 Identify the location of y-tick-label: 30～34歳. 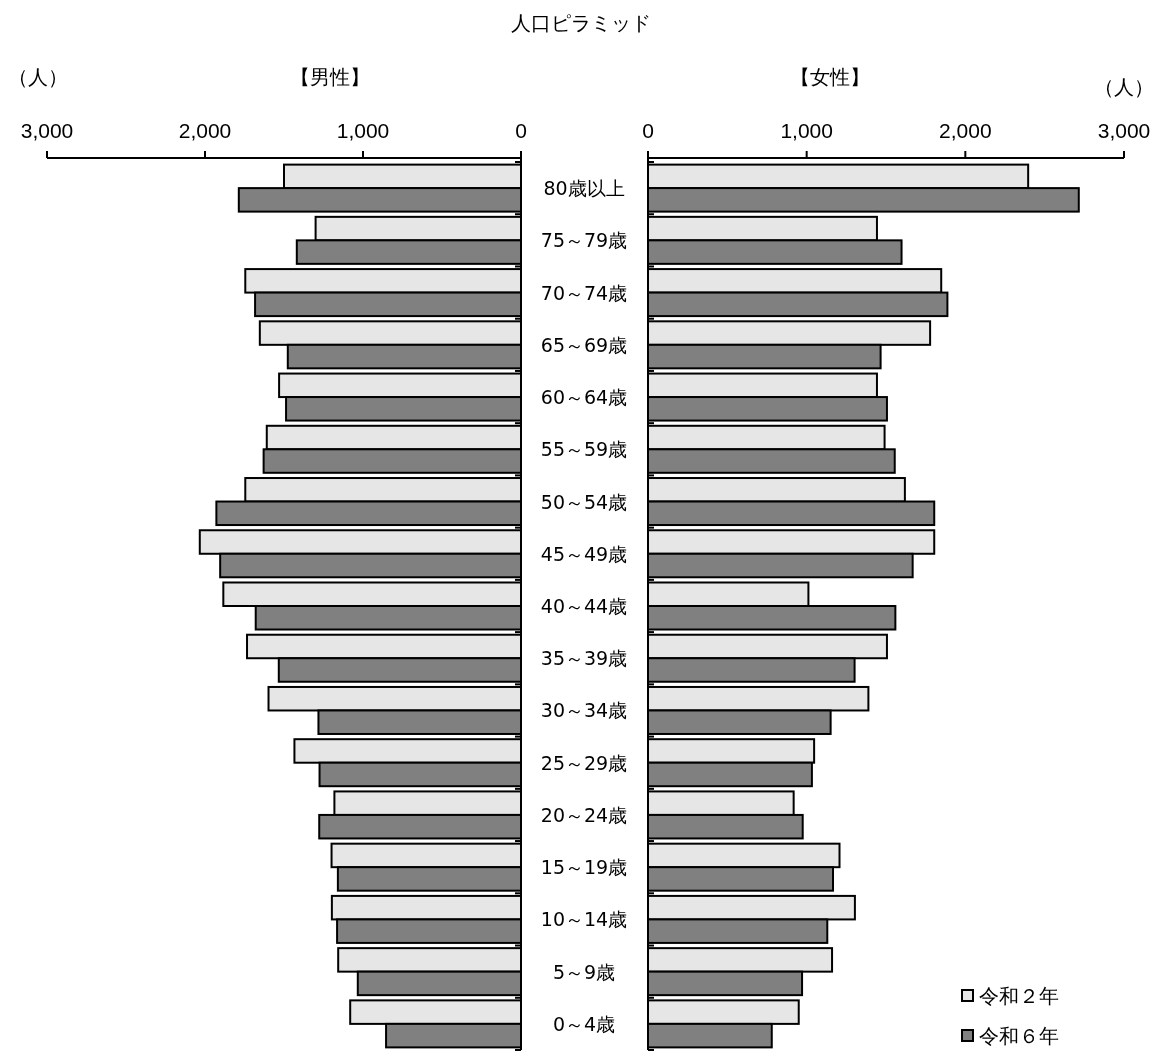
(584, 710).